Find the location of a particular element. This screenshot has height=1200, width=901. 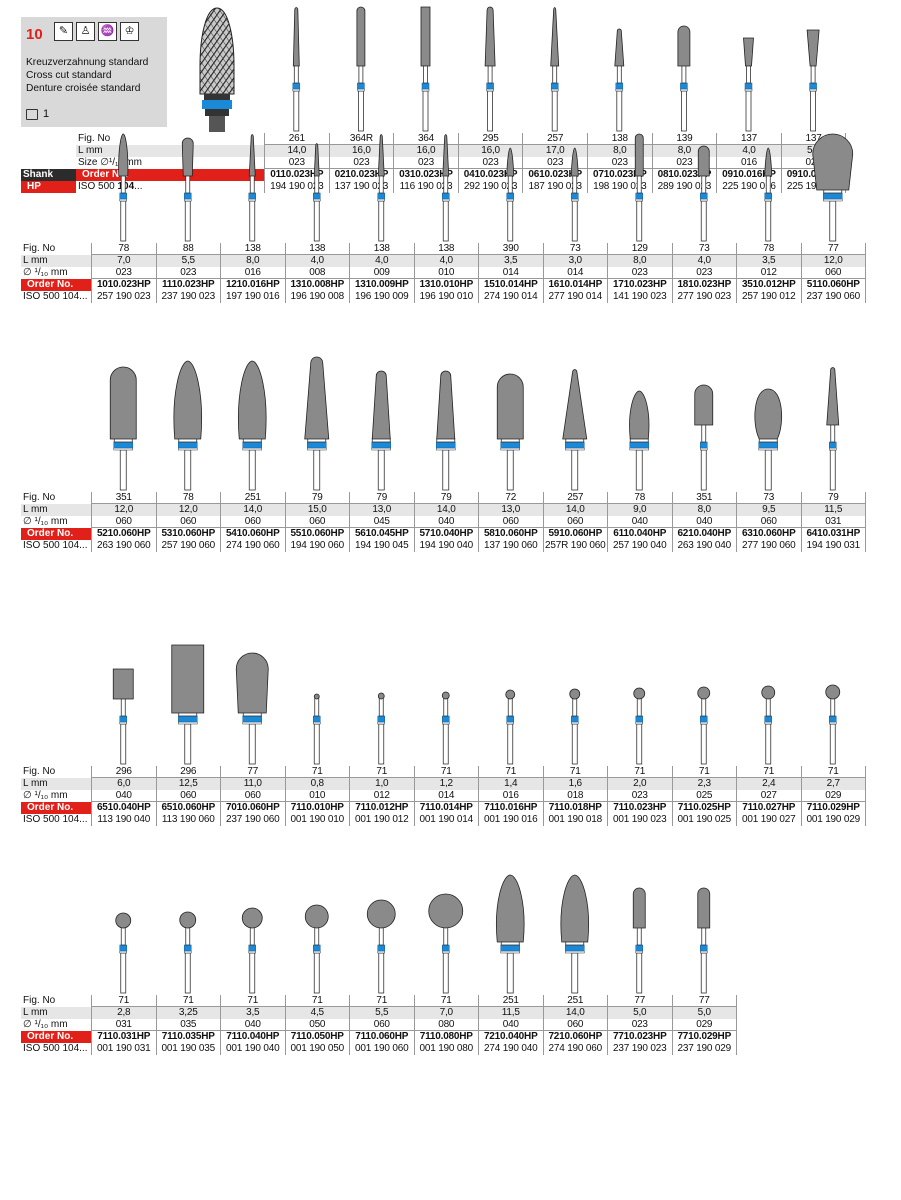

row-label-size: Size ∅¹/₁₀ mm is located at coordinates (110, 162).